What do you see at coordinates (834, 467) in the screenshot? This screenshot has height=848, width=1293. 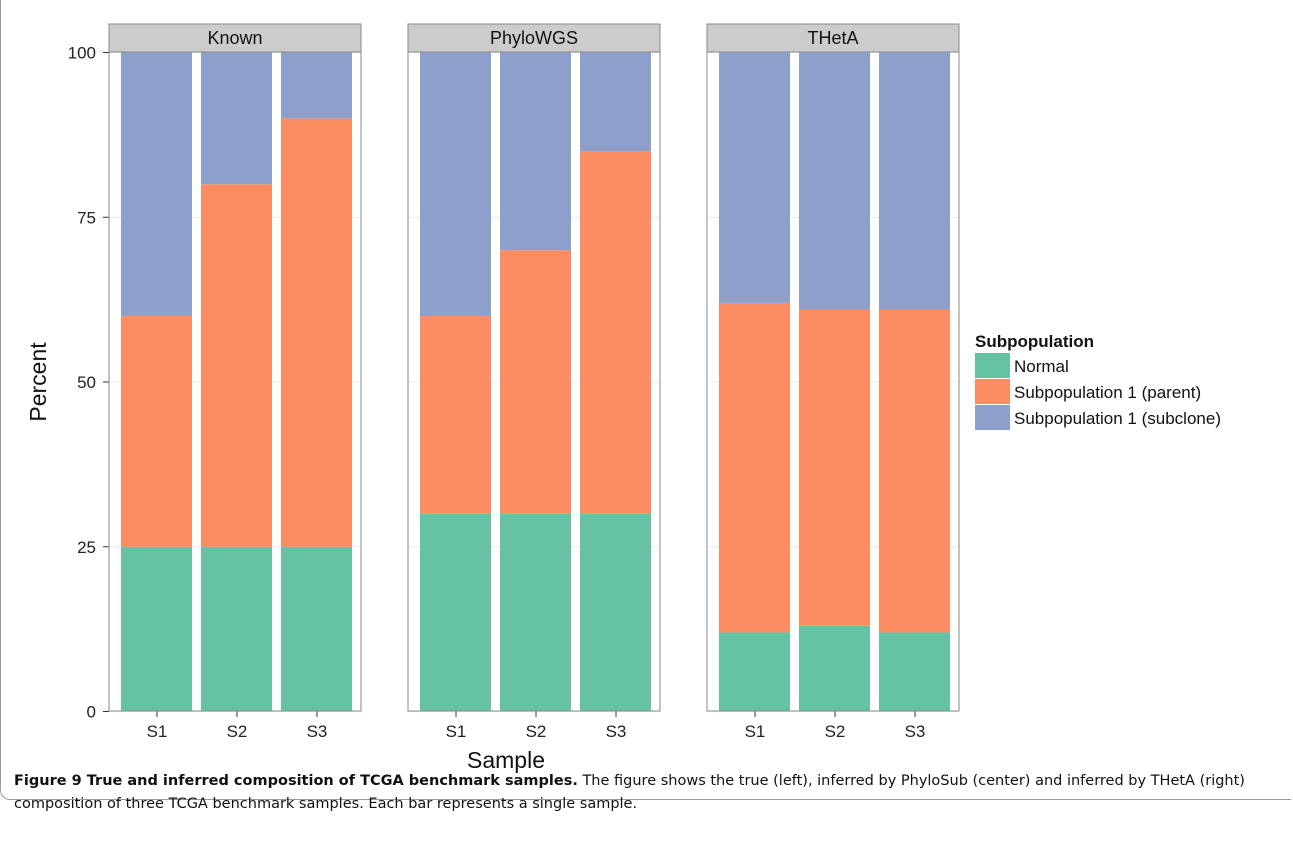 I see `bar-theta-s2-subpopulation-1-parent` at bounding box center [834, 467].